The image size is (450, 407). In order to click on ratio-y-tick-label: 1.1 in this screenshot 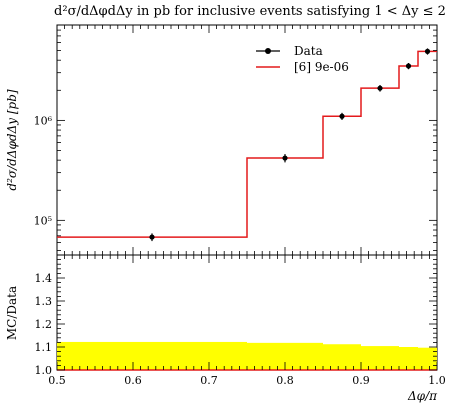, I will do `click(44, 347)`.